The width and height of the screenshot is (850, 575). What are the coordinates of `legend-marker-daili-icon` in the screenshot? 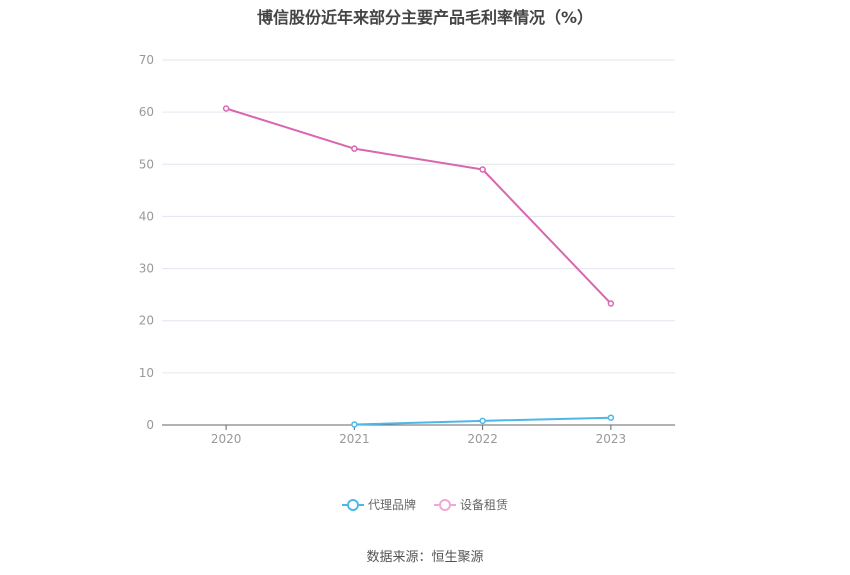 It's located at (352, 504).